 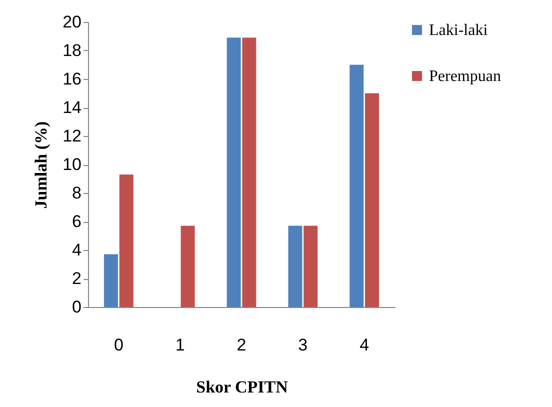 I want to click on x-tick-label: 4, so click(x=365, y=345).